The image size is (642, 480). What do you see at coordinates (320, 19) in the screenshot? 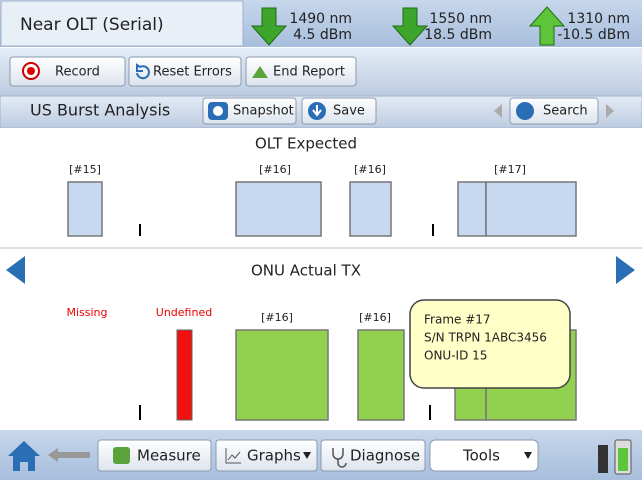
I see `wavelength: 1490 nm` at bounding box center [320, 19].